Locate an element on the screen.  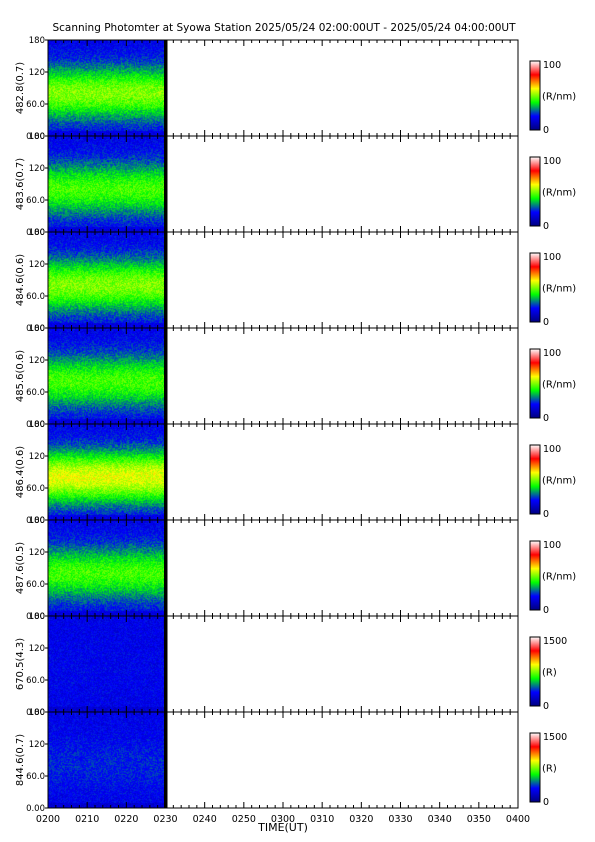
x-tick-label: 0320 is located at coordinates (361, 819).